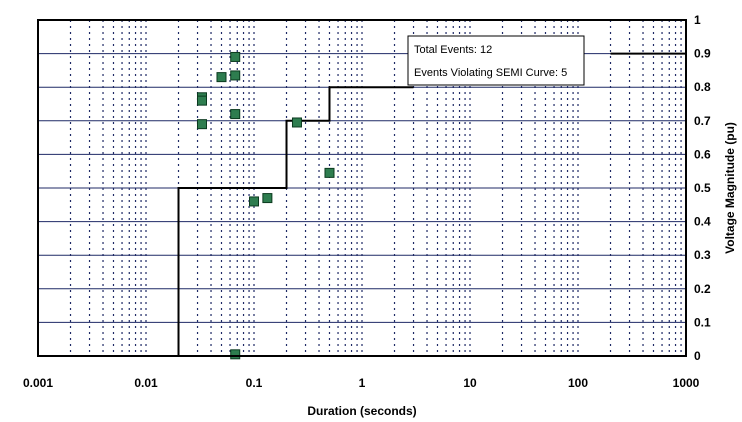 This screenshot has height=422, width=742. What do you see at coordinates (702, 289) in the screenshot?
I see `y-tick-label: 0.2` at bounding box center [702, 289].